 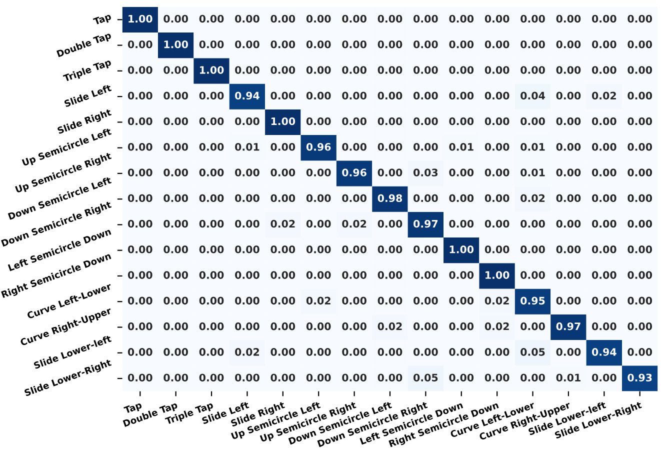 What do you see at coordinates (532, 300) in the screenshot?
I see `data-label: 0.95` at bounding box center [532, 300].